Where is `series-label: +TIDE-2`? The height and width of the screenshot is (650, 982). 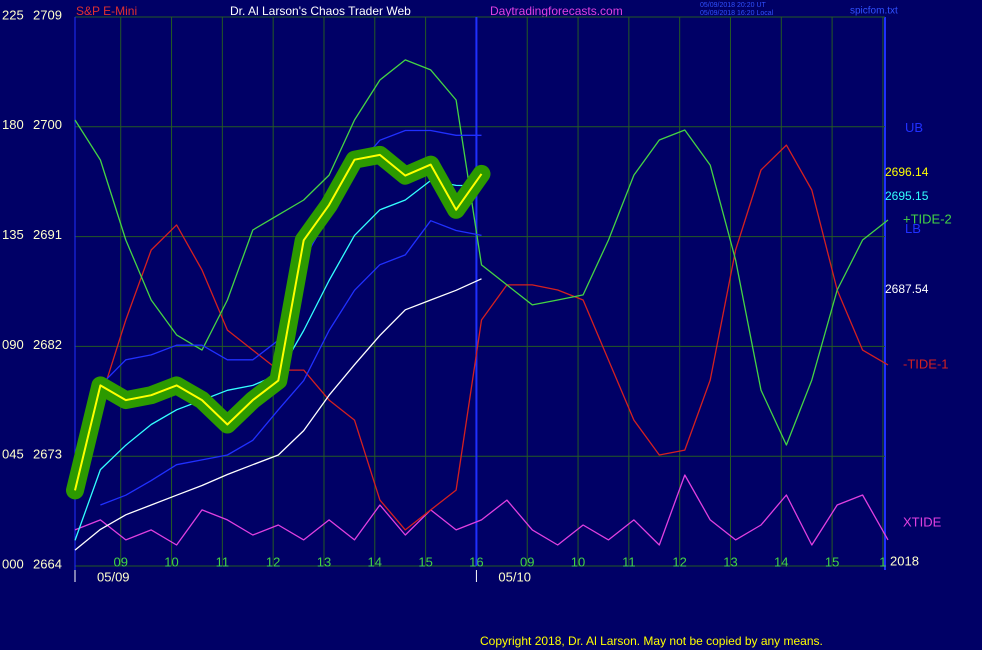
series-label: +TIDE-2 is located at coordinates (927, 218).